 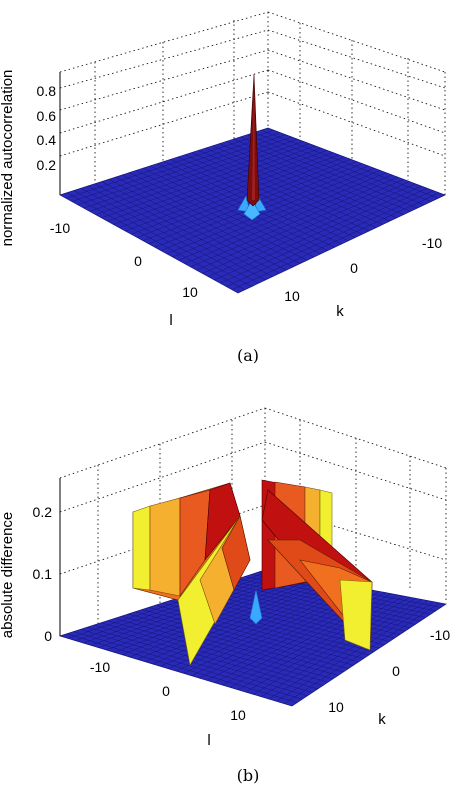 I want to click on panel-a-k-tick-0: 0, so click(x=354, y=268).